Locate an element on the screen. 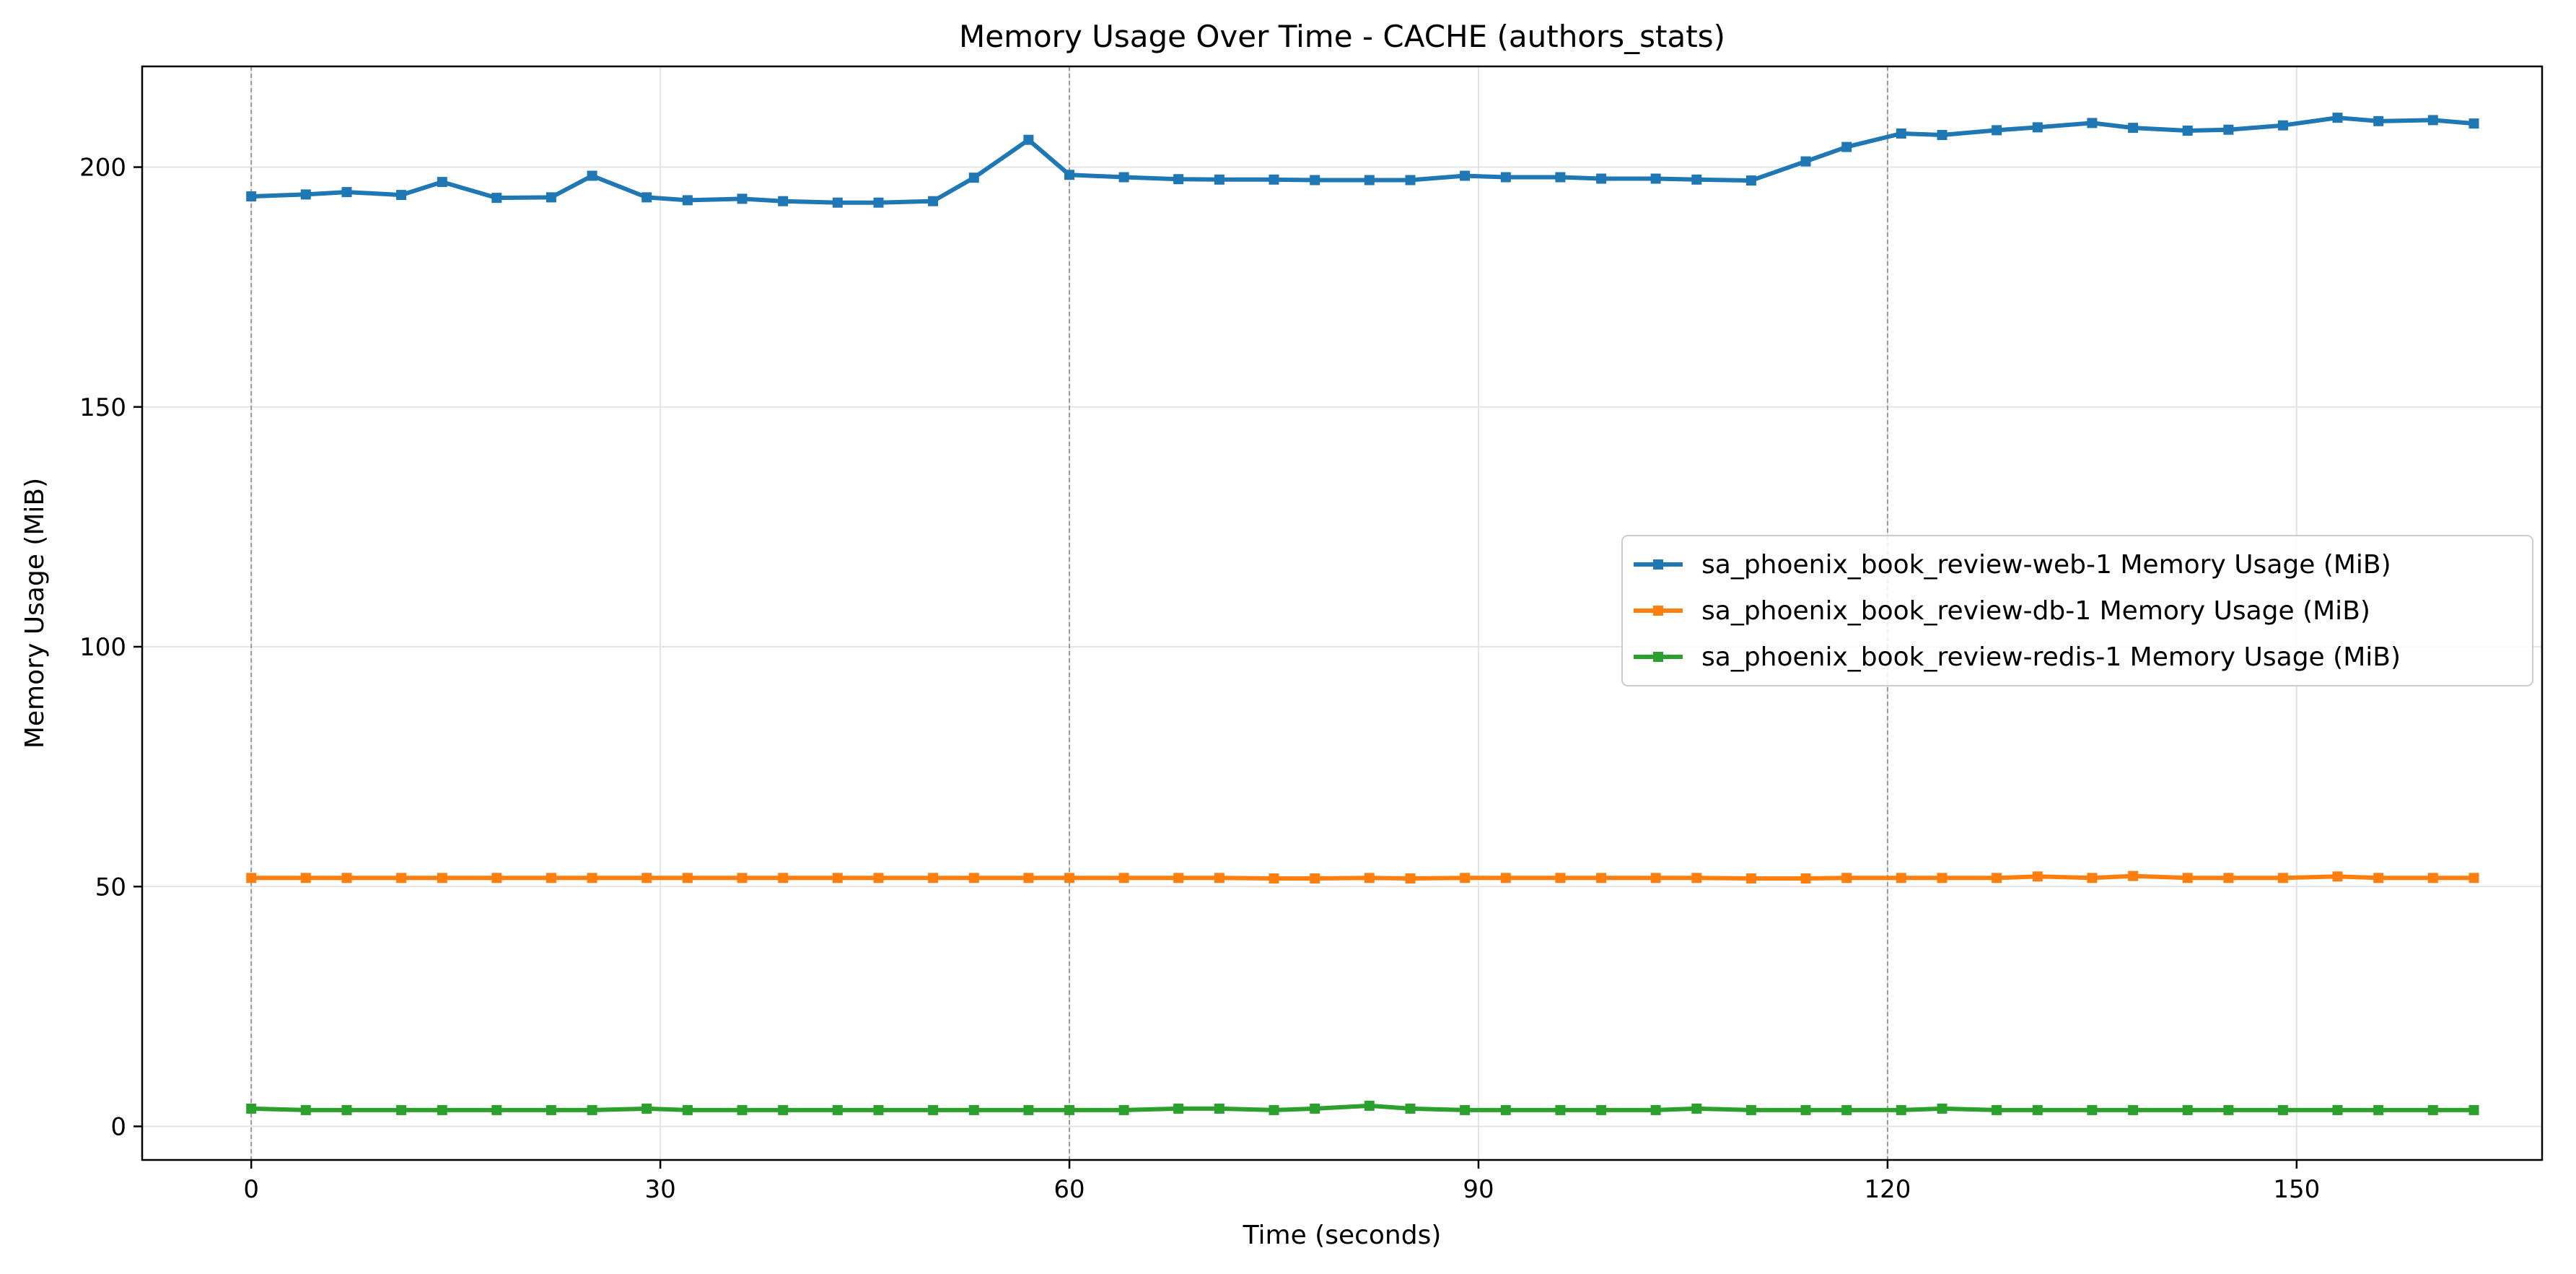  x-tick-label: 0 is located at coordinates (251, 1189).